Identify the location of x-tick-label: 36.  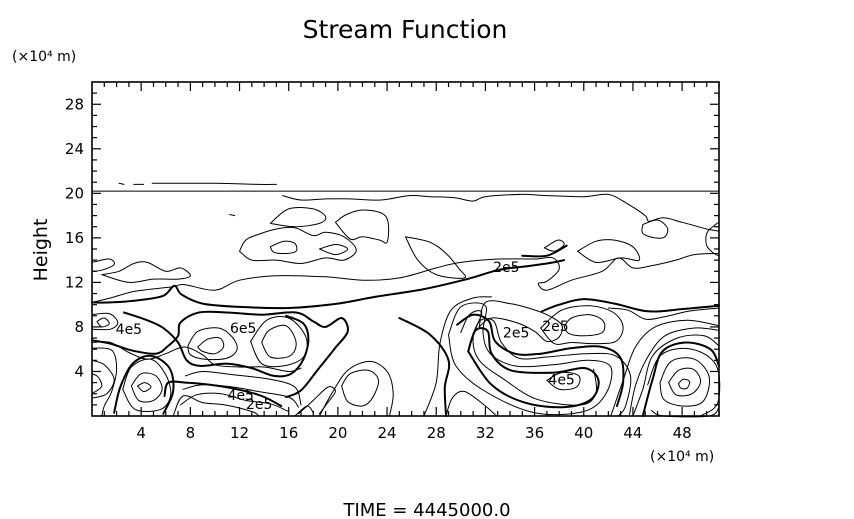
(534, 433).